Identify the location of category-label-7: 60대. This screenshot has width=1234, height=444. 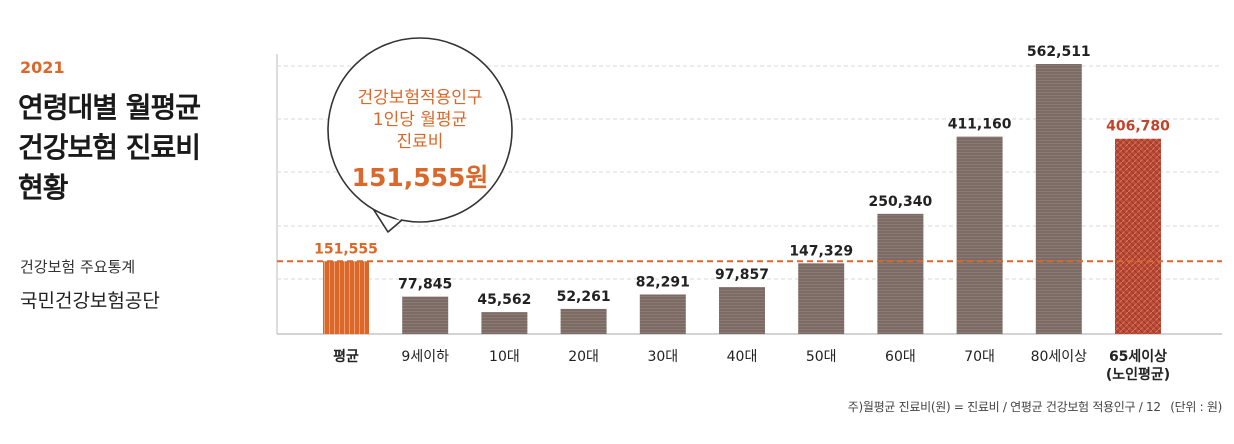
(900, 357).